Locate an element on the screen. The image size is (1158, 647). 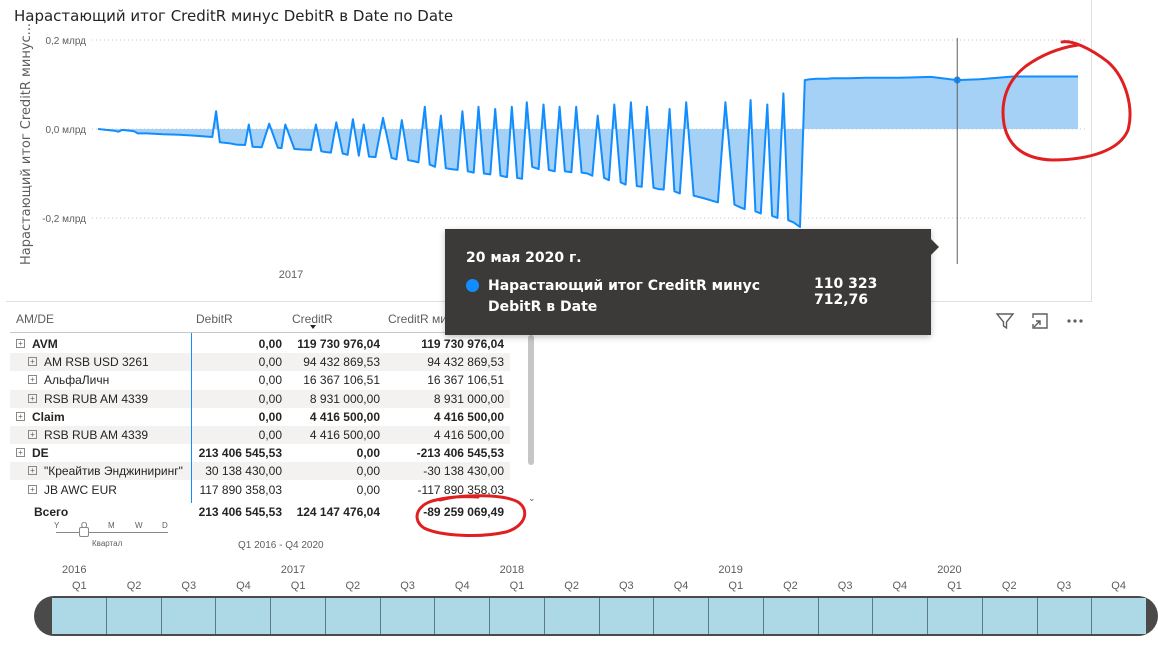
row-label: DE is located at coordinates (40, 453).